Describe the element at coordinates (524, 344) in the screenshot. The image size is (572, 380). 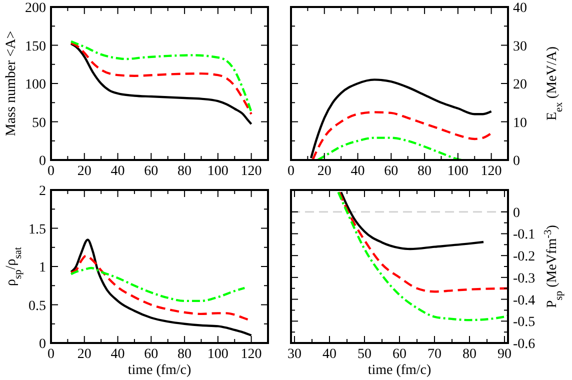
I see `y2-tick-label: -0.6` at that location.